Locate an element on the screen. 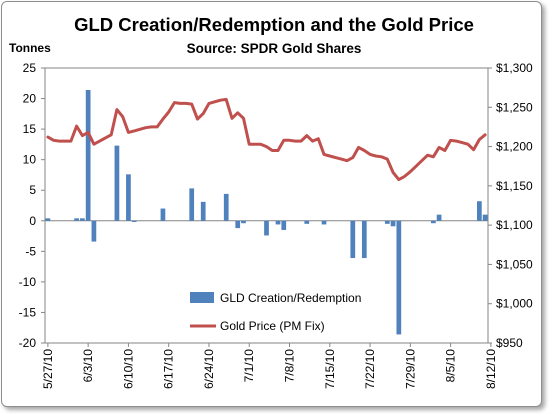 The image size is (549, 414). y-tick-label: 25 is located at coordinates (30, 68).